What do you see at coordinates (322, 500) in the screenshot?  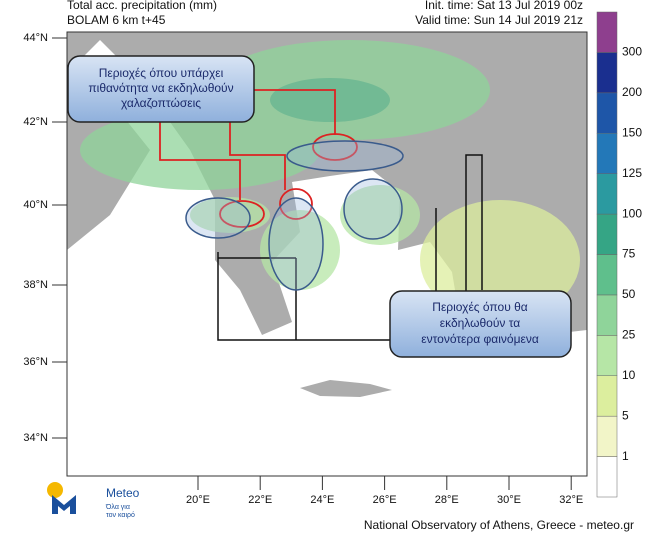 I see `lon-label: 24°E` at bounding box center [322, 500].